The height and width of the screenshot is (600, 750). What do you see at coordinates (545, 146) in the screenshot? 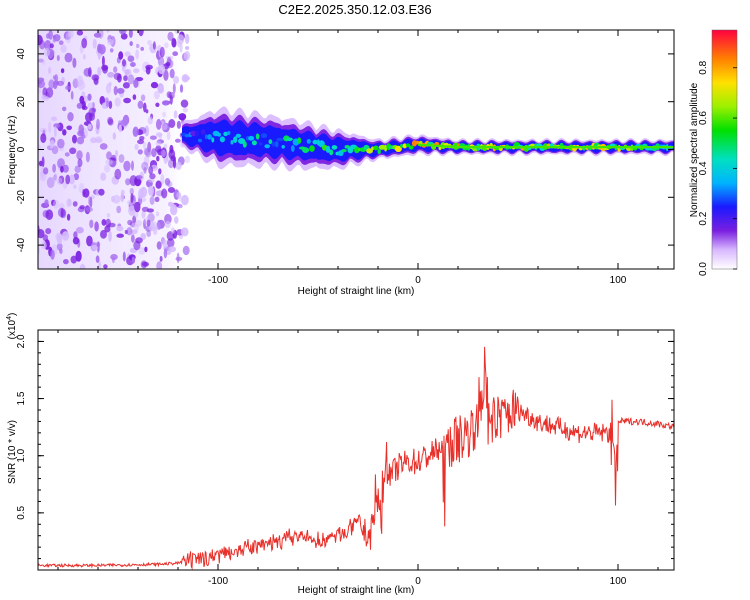
I see `signal-ridge` at bounding box center [545, 146].